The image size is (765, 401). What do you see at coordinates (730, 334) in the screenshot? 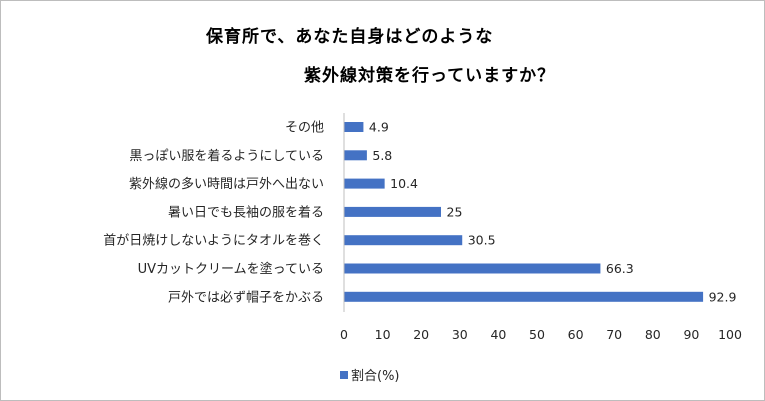
I see `x-tick-label-10: 100` at bounding box center [730, 334].